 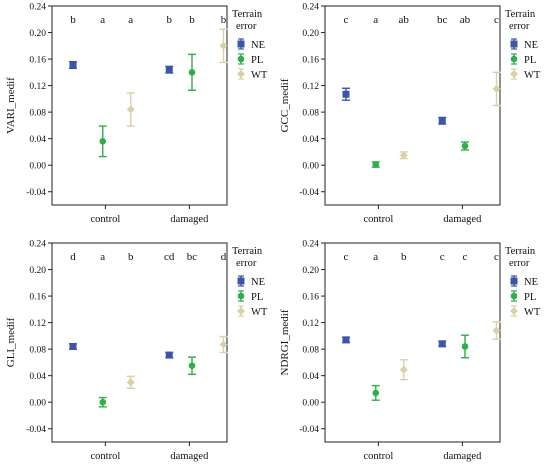 What do you see at coordinates (11, 105) in the screenshot?
I see `y-axis-label: VARI_medif` at bounding box center [11, 105].